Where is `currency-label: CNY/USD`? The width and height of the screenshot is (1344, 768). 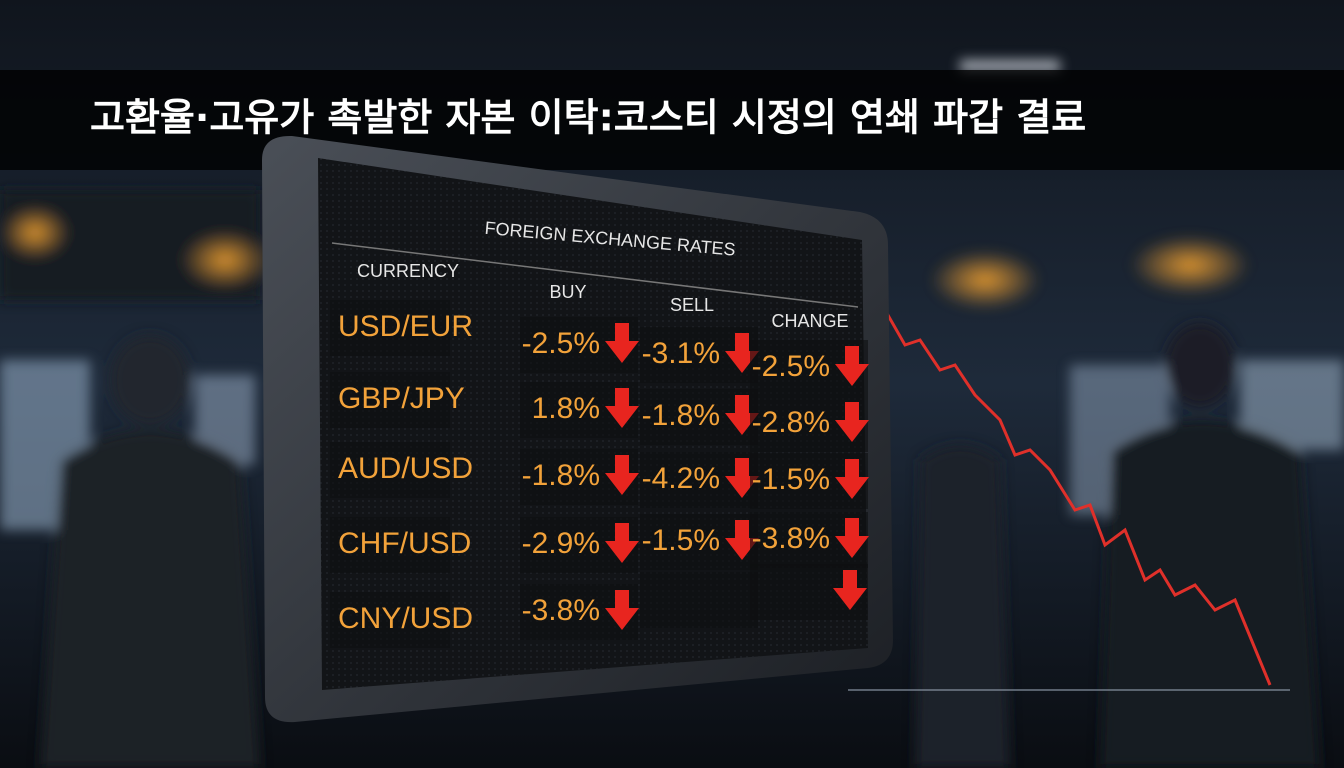 currency-label: CNY/USD is located at coordinates (405, 618).